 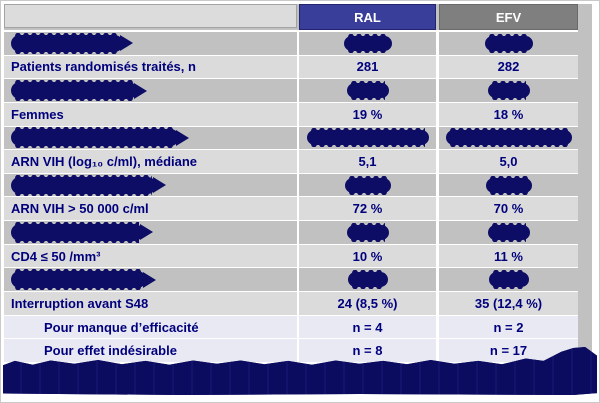 What do you see at coordinates (508, 303) in the screenshot?
I see `efv-cell: 35 (12,4 %)` at bounding box center [508, 303].